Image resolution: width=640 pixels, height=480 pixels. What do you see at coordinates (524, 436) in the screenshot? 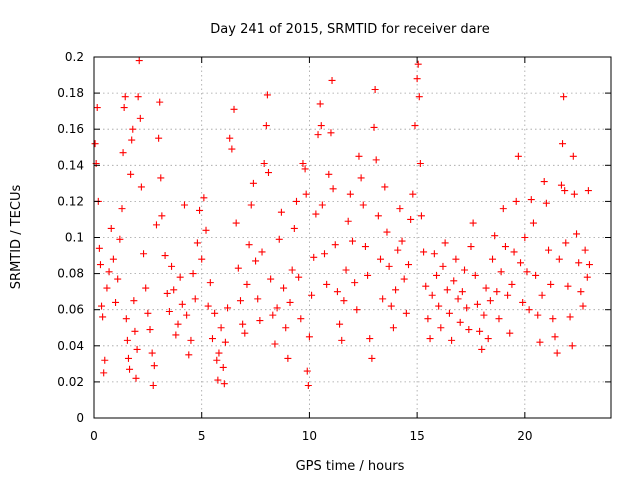
I see `x-tick-label: 20` at bounding box center [524, 436].